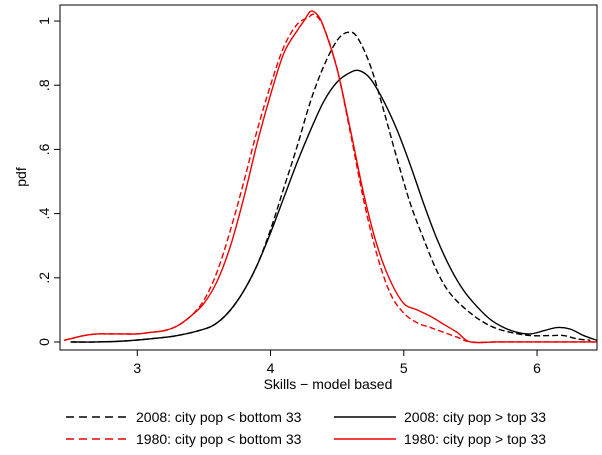 Image resolution: width=602 pixels, height=455 pixels. Describe the element at coordinates (537, 368) in the screenshot. I see `x-tick-label: 6` at that location.